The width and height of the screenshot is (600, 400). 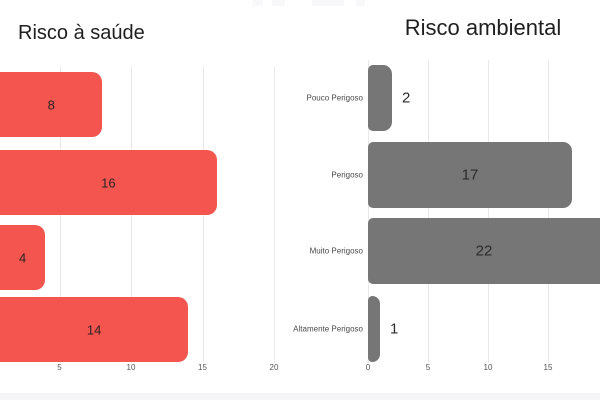 I want to click on bottom-band, so click(x=300, y=396).